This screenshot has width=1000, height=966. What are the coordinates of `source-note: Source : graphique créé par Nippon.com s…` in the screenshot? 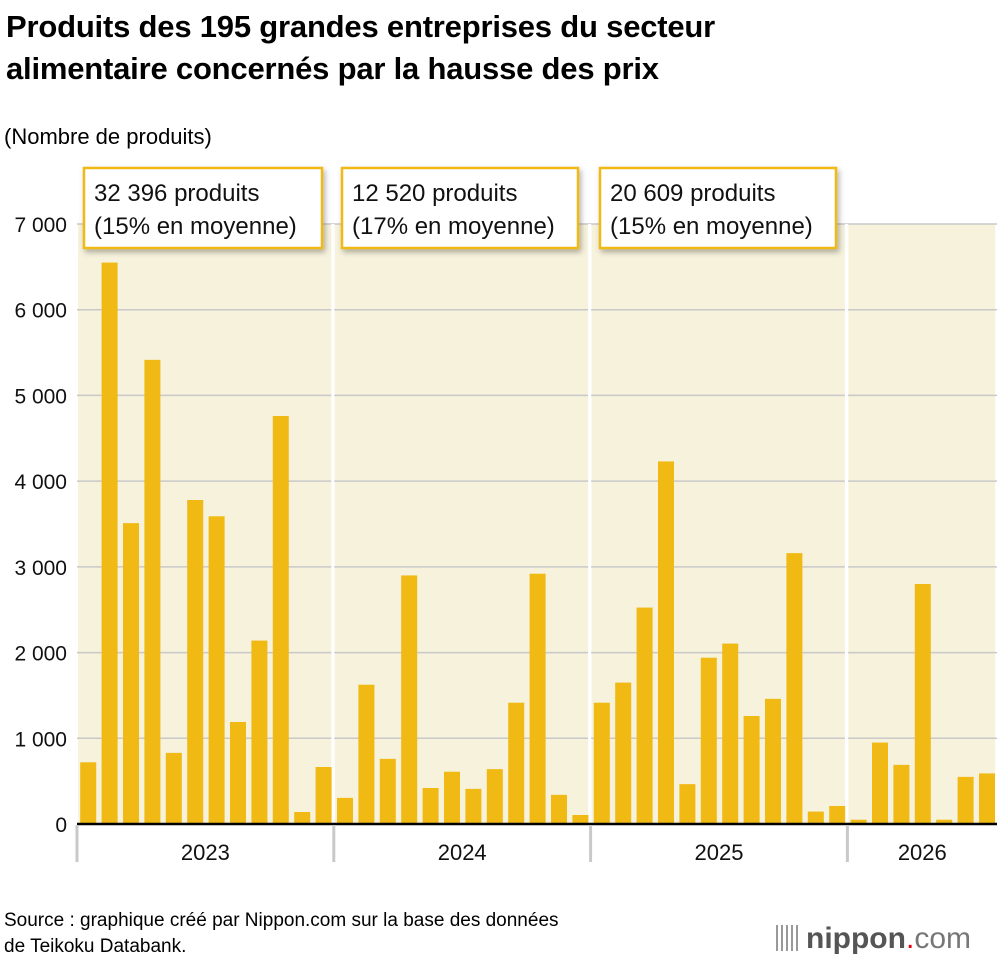 It's located at (281, 934).